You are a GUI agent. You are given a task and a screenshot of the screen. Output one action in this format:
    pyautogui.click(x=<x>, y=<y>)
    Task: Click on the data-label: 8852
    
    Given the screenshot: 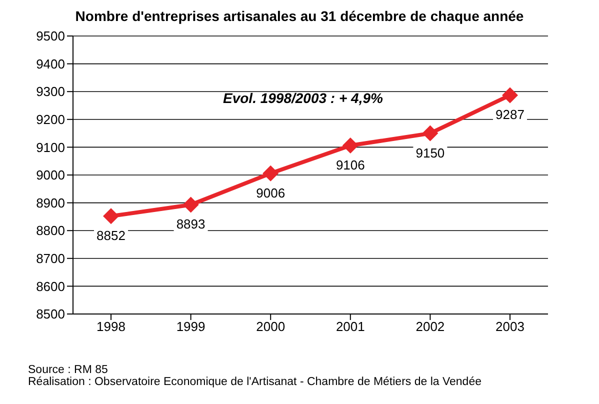 What is the action you would take?
    pyautogui.click(x=111, y=236)
    